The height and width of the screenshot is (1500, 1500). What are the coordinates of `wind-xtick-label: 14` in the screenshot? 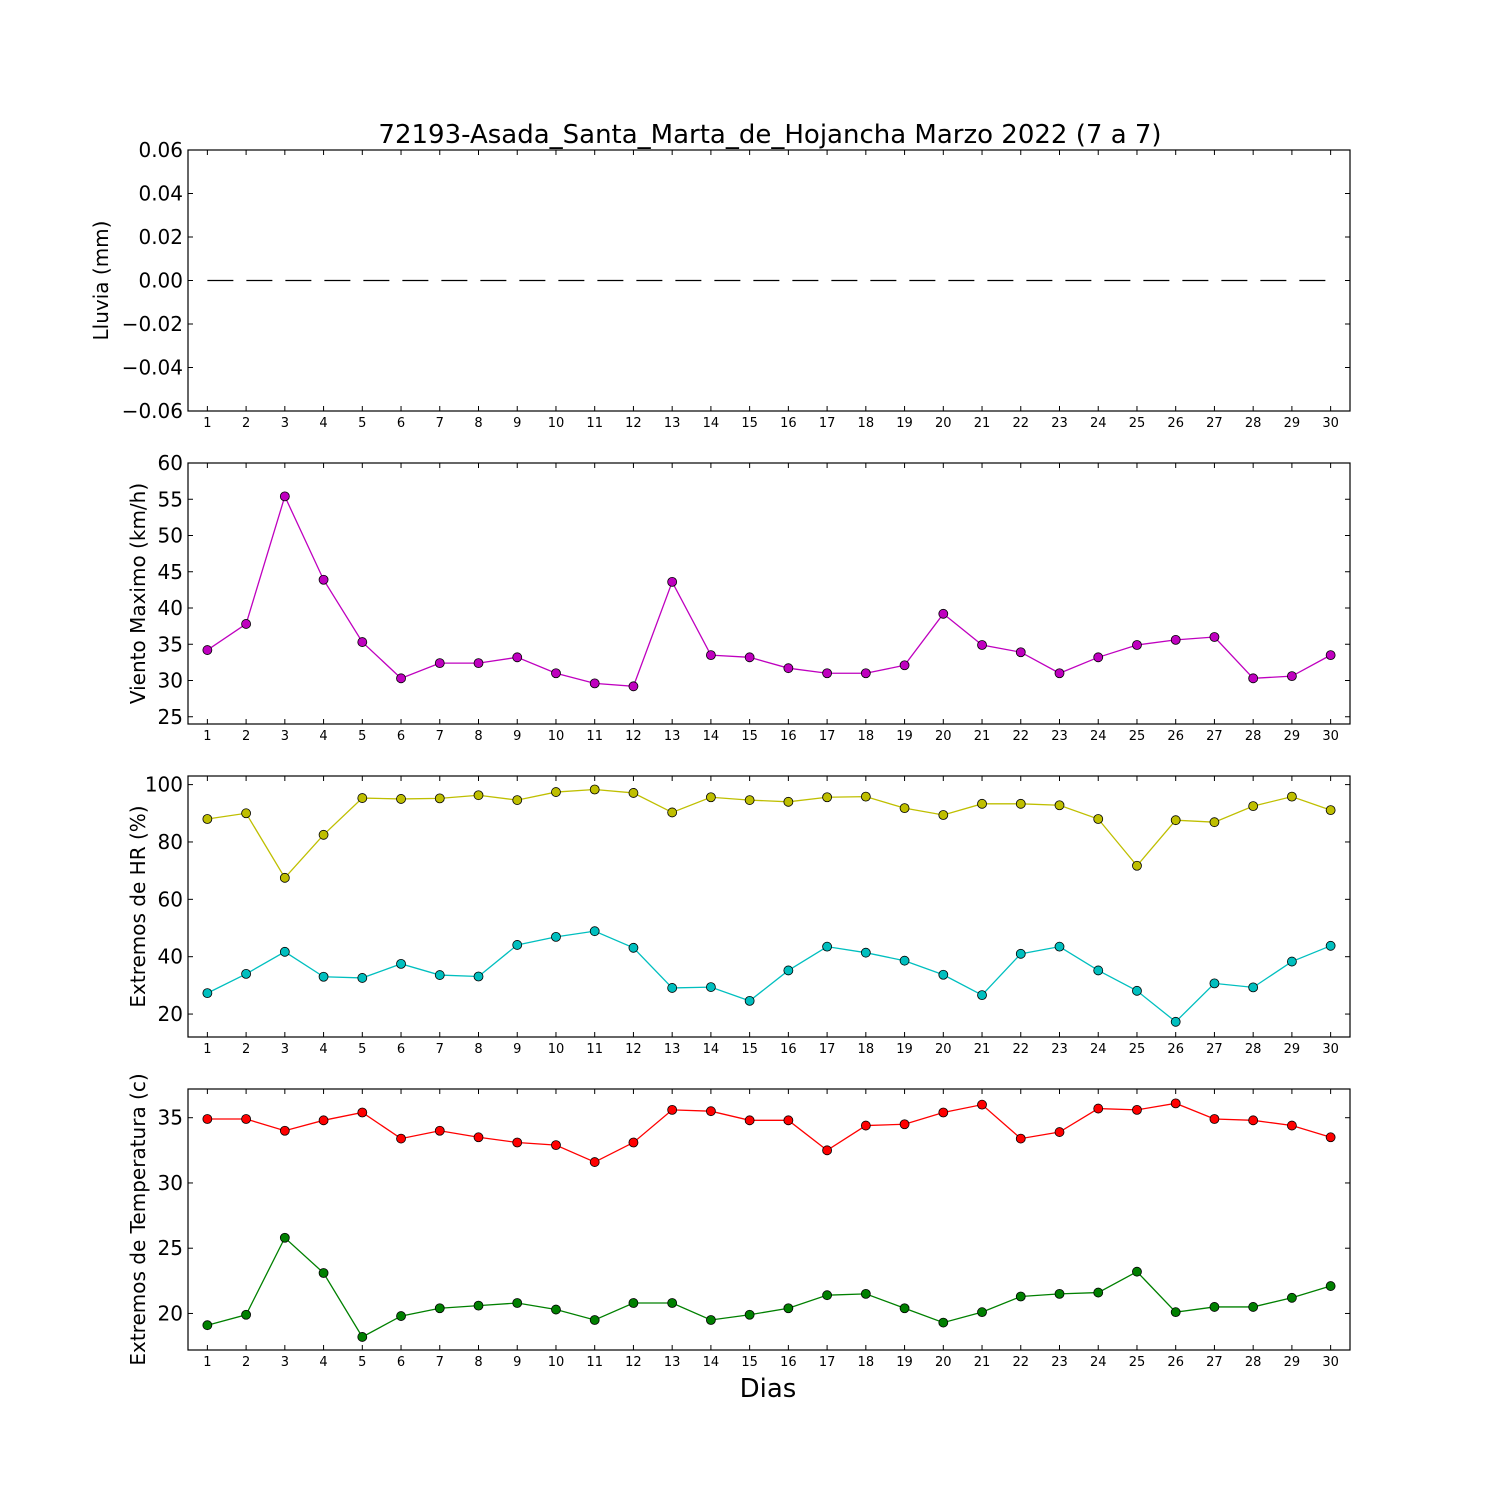 It's located at (711, 736).